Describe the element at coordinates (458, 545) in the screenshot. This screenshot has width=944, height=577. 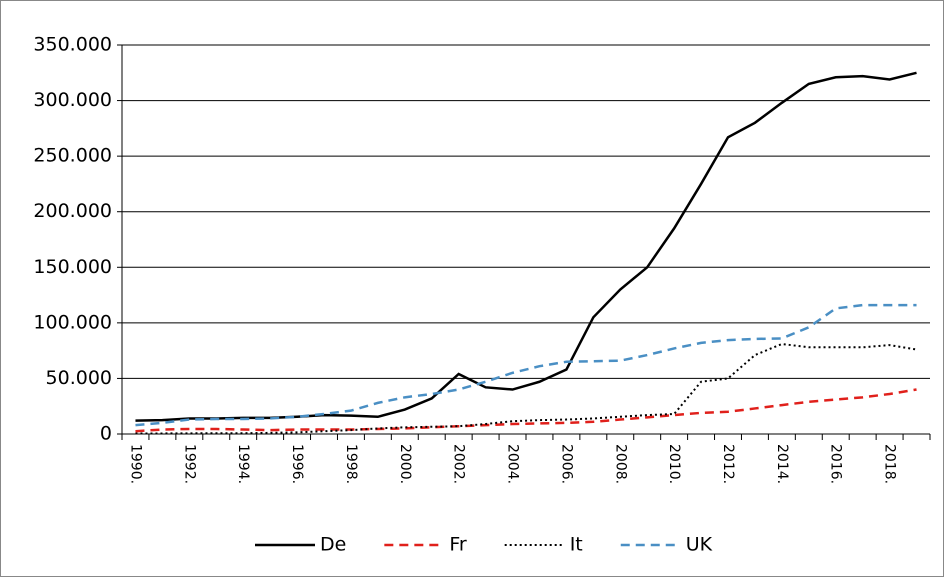
I see `legend-label: Fr` at that location.